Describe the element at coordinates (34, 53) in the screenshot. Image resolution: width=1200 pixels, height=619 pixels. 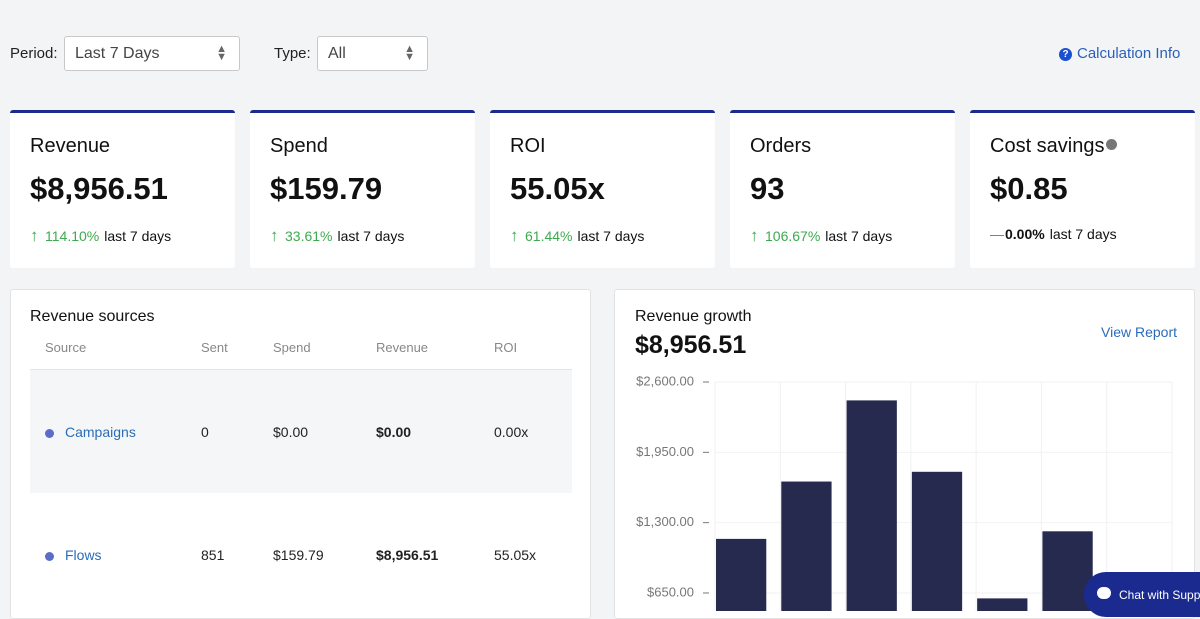
I see `period-label: Period:` at that location.